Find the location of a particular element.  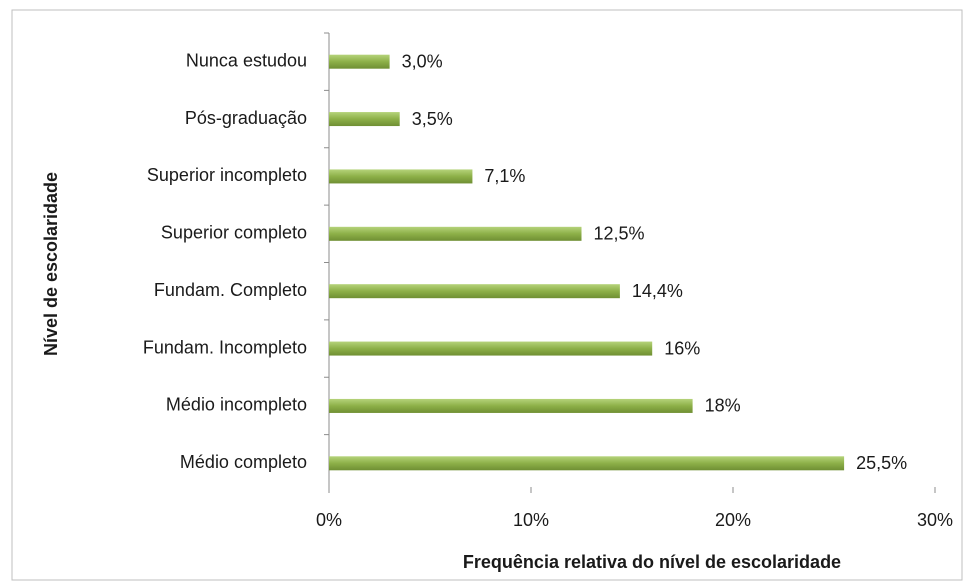

value-label: 3,5% is located at coordinates (432, 119).